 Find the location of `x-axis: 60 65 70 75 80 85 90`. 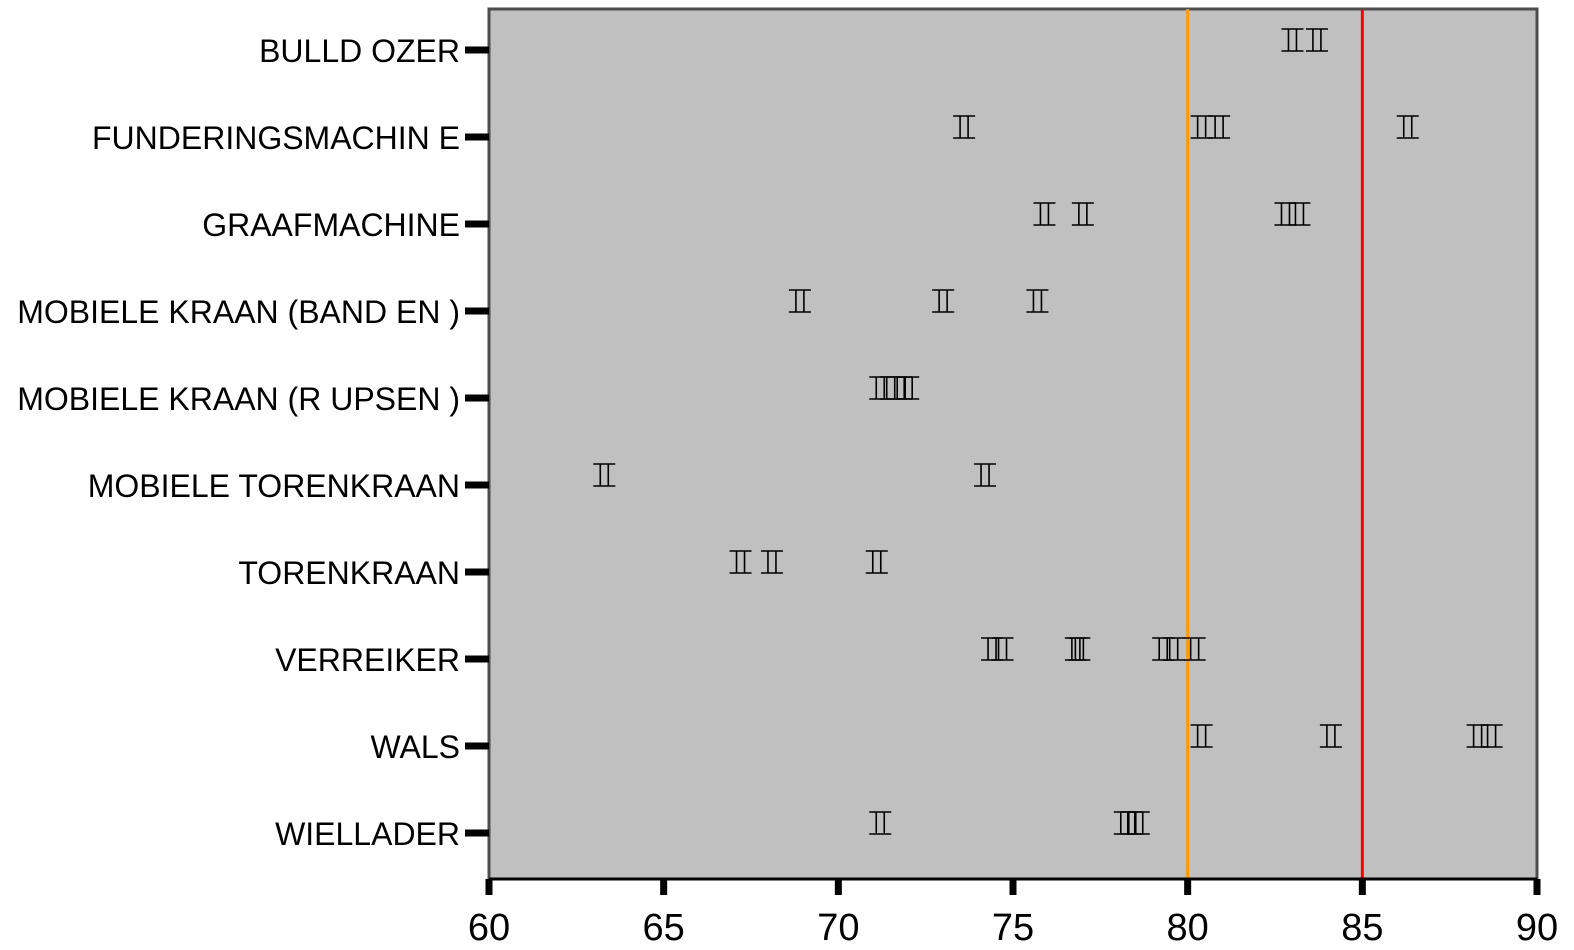

x-axis: 60 65 70 75 80 85 90 is located at coordinates (1013, 913).